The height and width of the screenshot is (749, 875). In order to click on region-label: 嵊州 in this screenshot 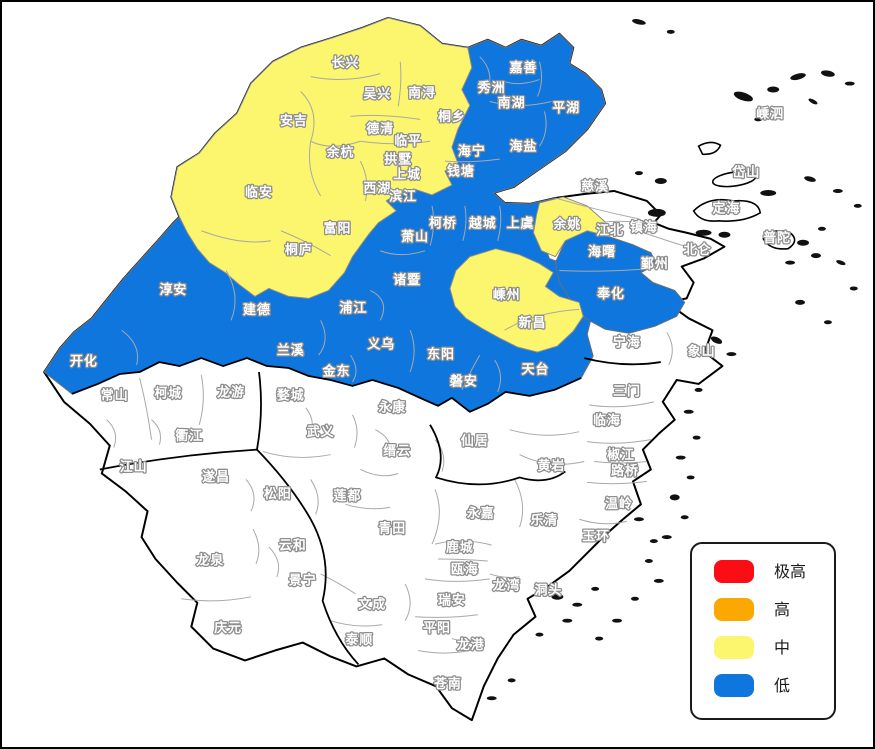, I will do `click(507, 295)`.